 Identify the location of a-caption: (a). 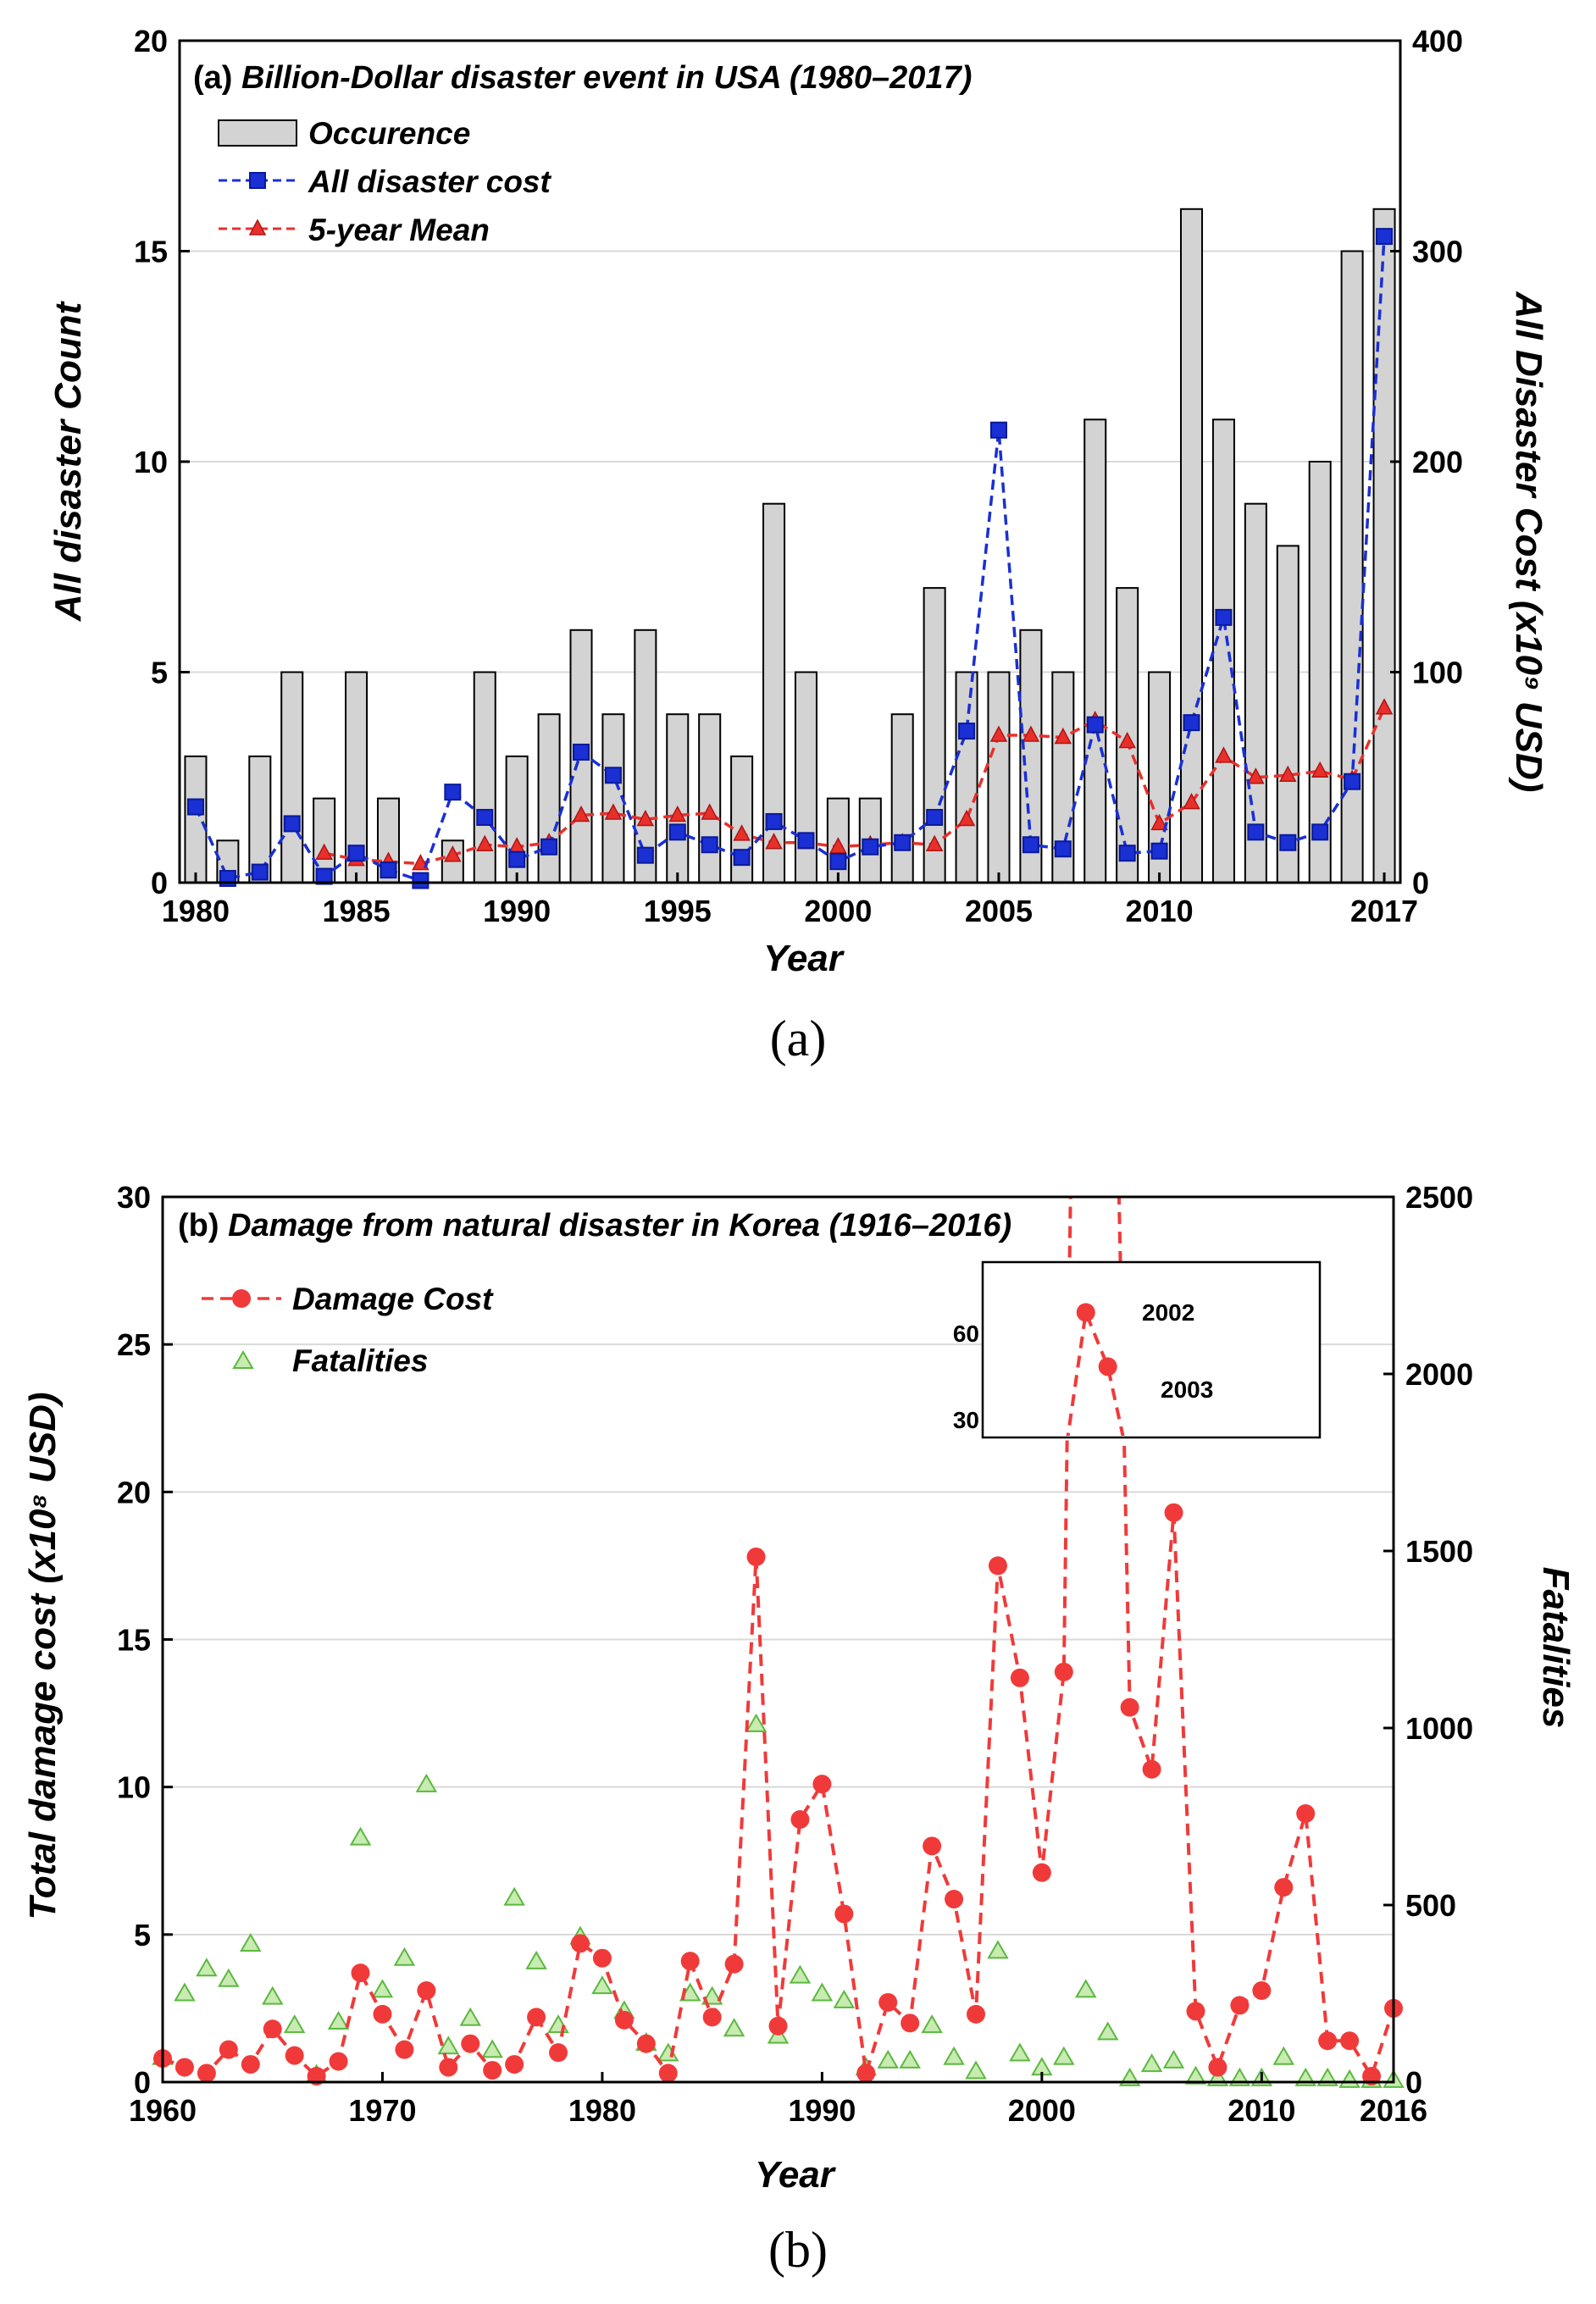
(798, 1038).